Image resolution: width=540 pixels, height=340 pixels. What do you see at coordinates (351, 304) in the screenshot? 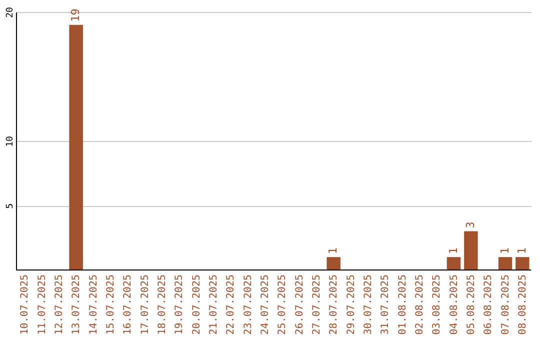
I see `x-tick-label: 29.07.2025` at bounding box center [351, 304].